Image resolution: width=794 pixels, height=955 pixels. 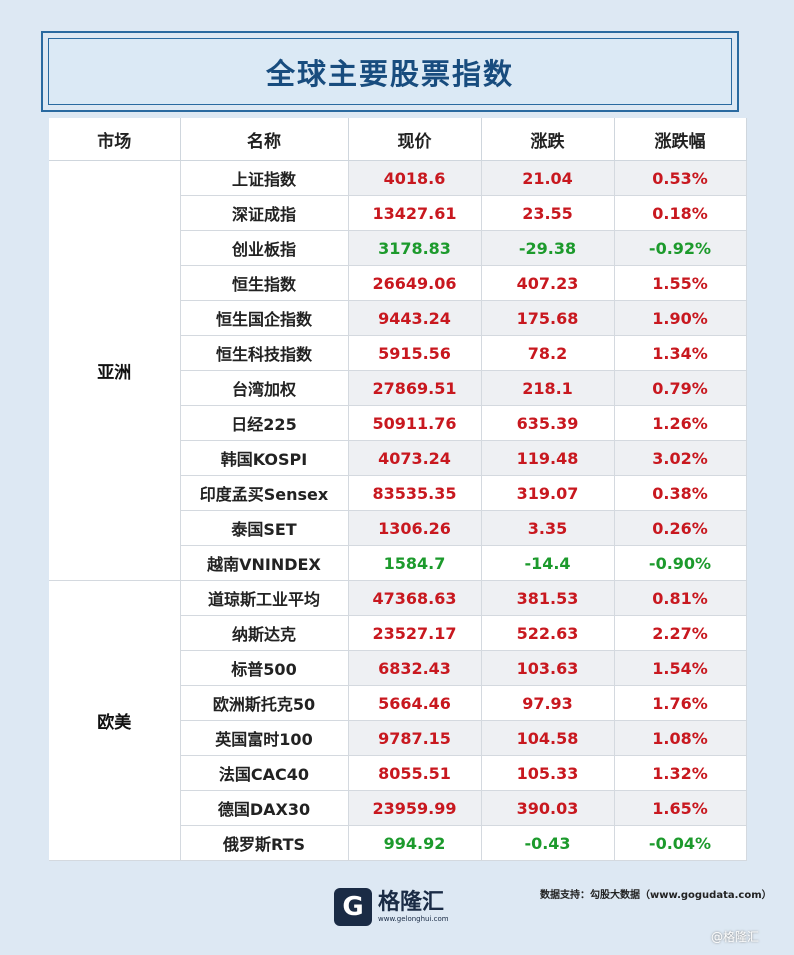 What do you see at coordinates (415, 353) in the screenshot?
I see `price-cell: 5915.56` at bounding box center [415, 353].